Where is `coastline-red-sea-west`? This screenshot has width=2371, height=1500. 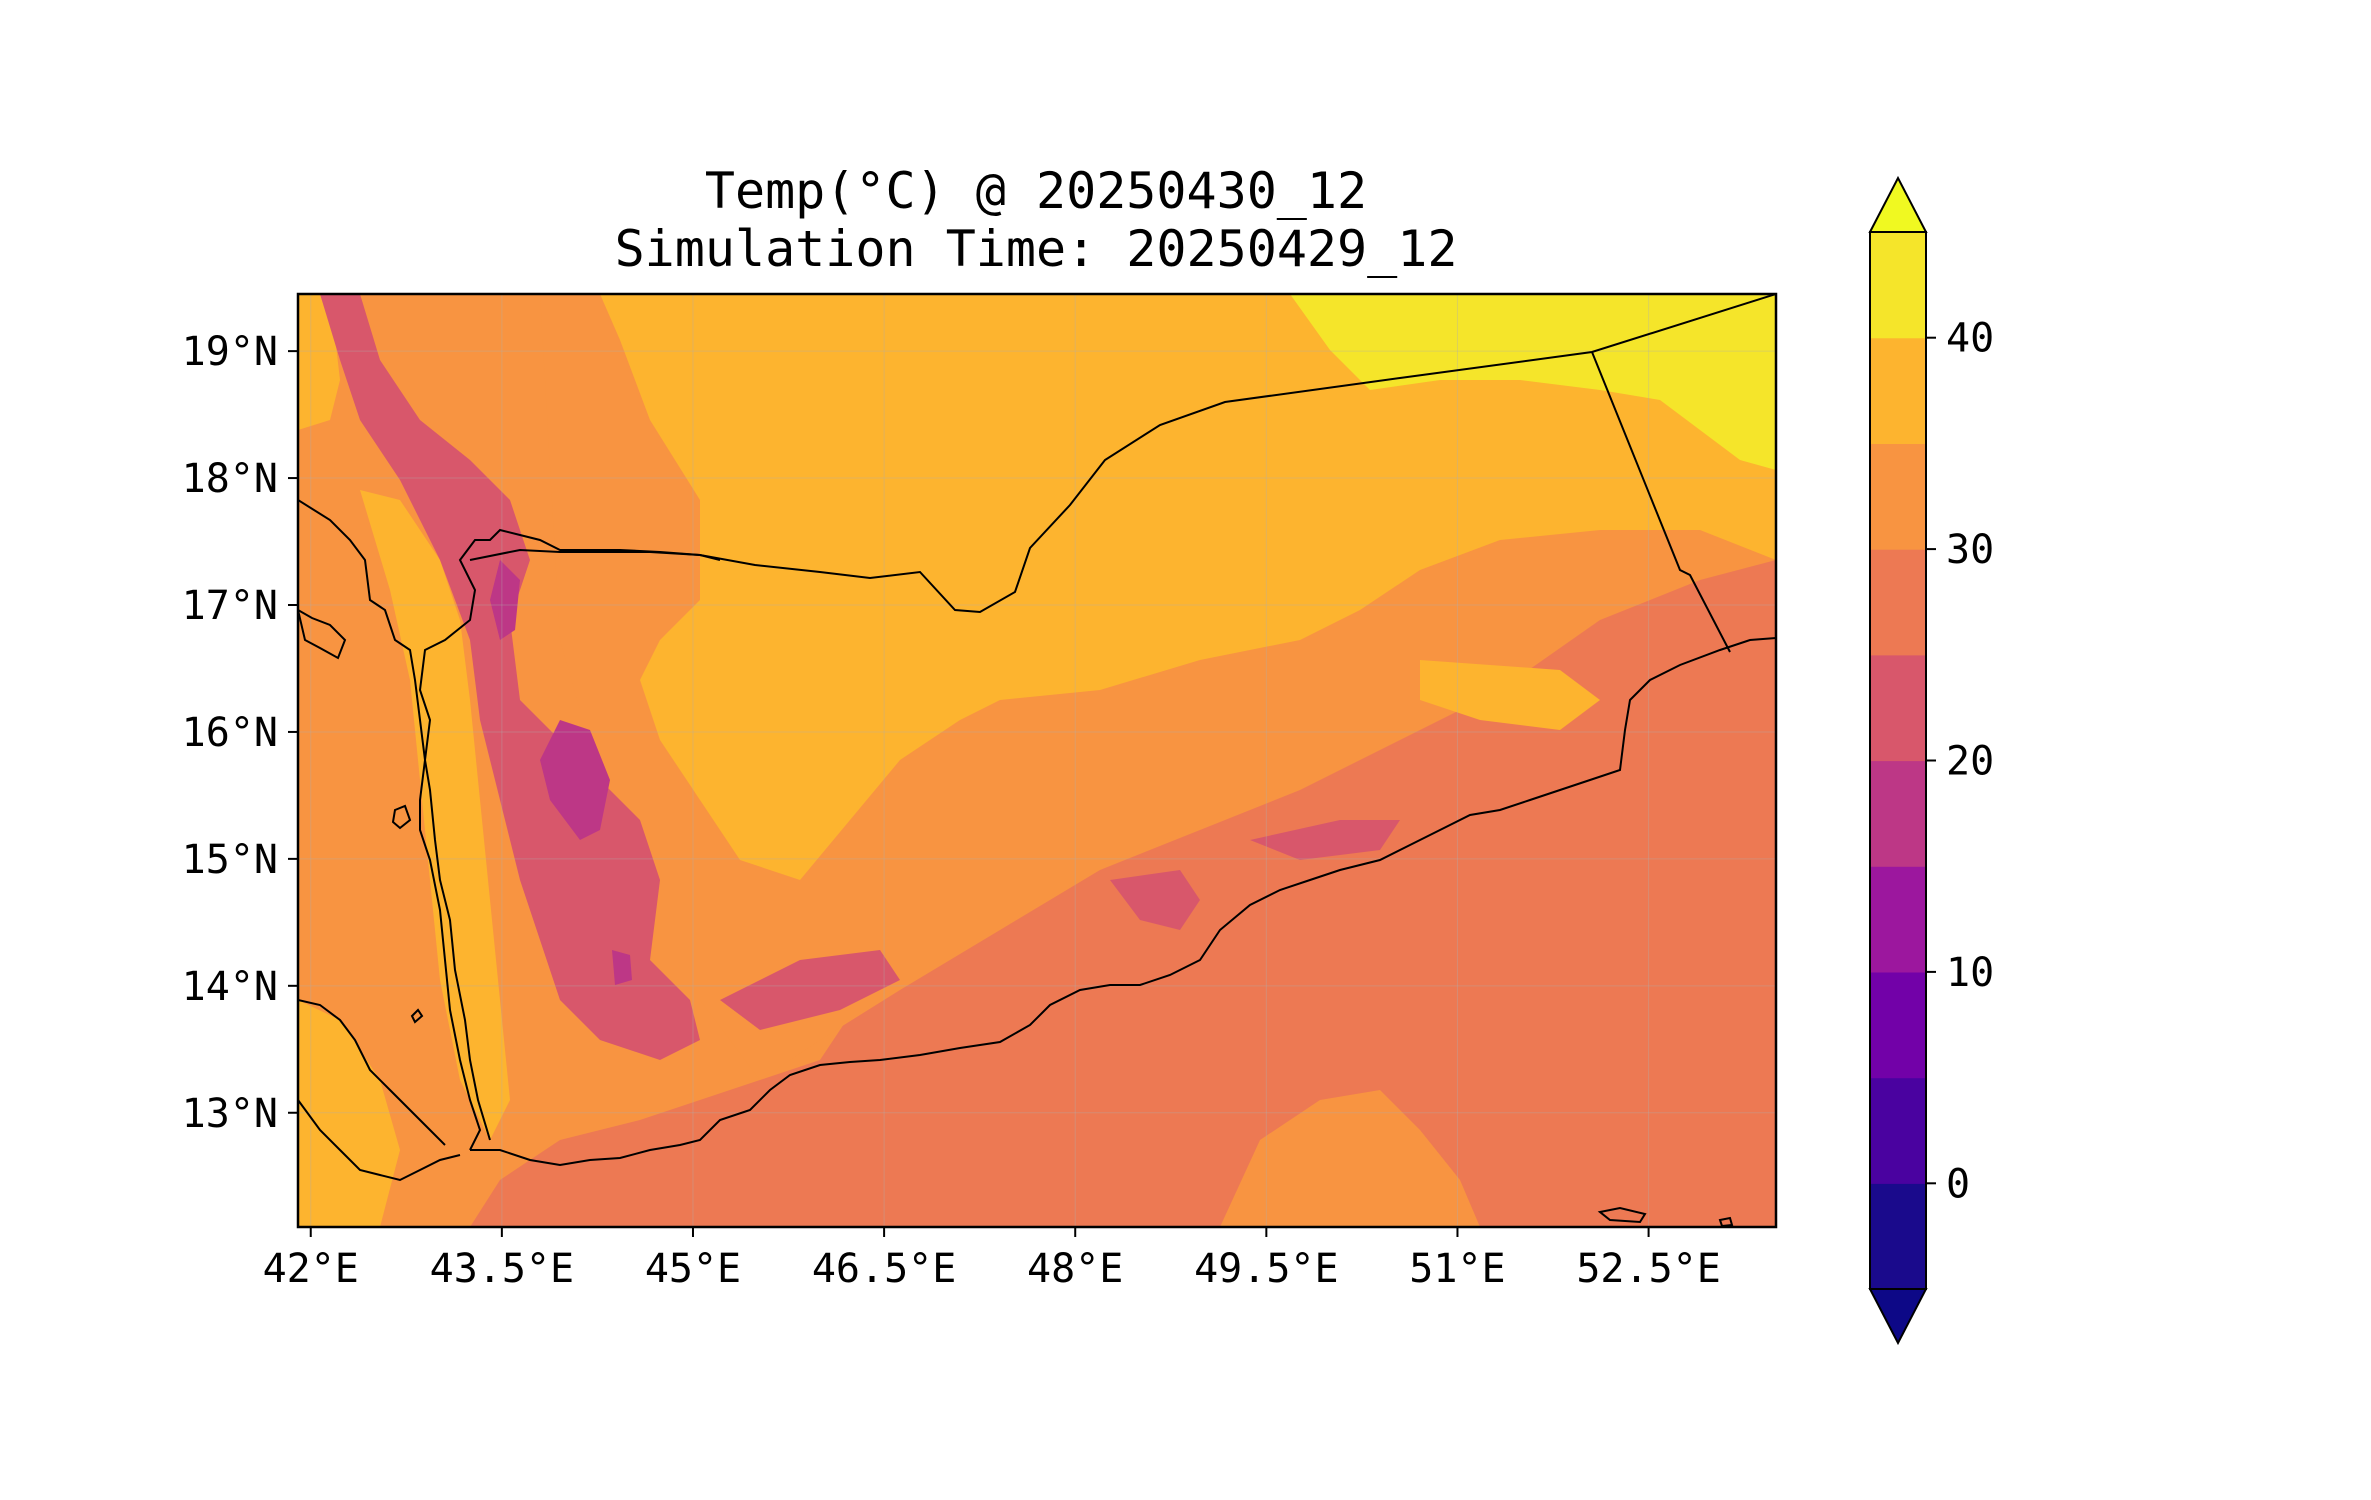 coastline-red-sea-west is located at coordinates (394, 820).